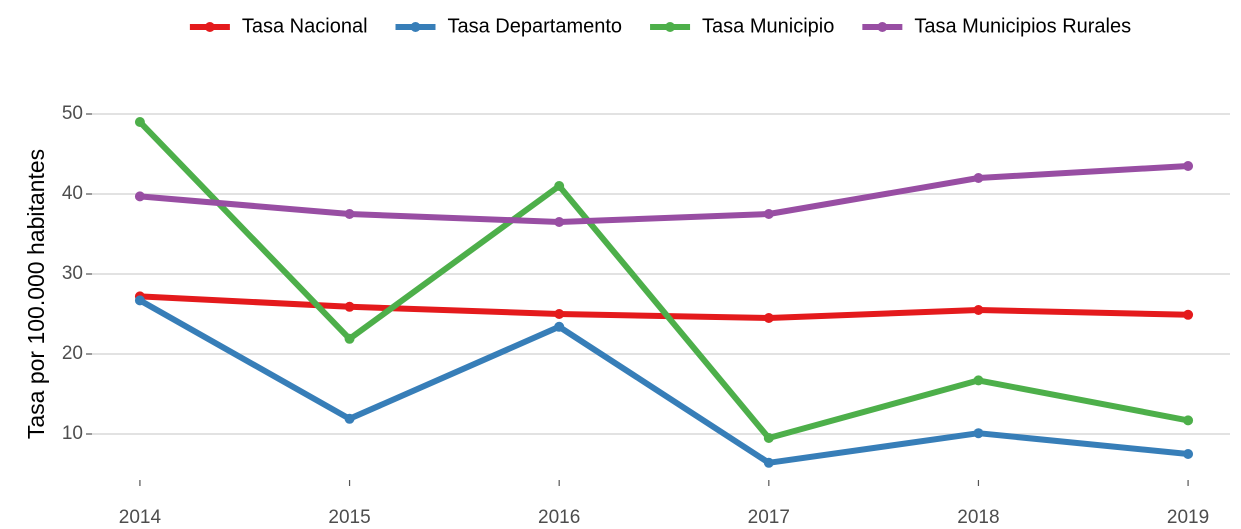 This screenshot has width=1241, height=529. I want to click on legend-label: Tasa Municipio, so click(768, 26).